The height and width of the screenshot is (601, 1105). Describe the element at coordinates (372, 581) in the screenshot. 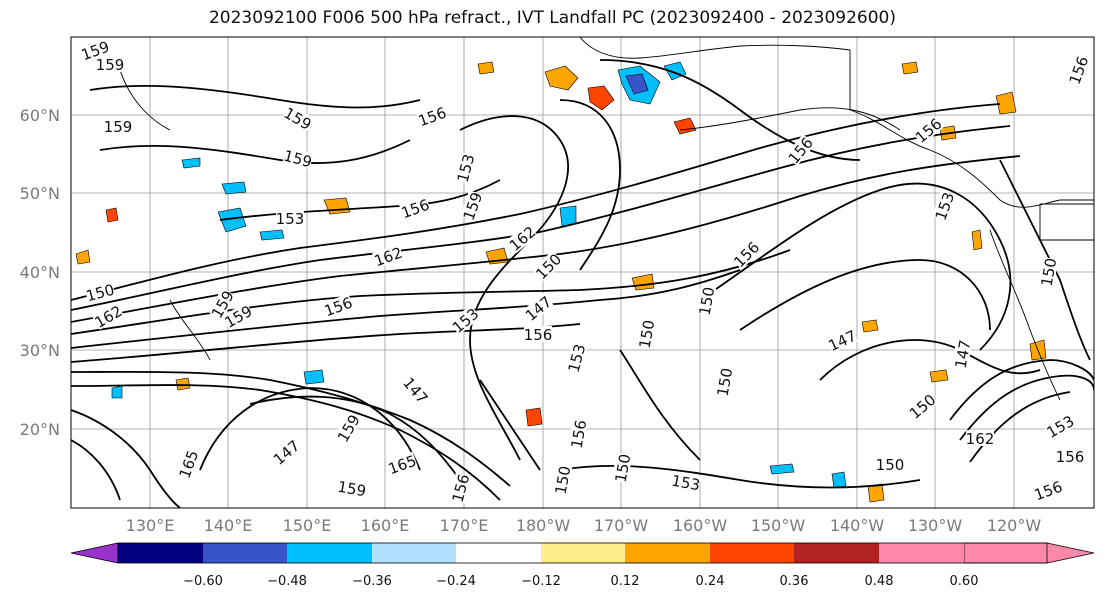

I see `colorbar-tick-label: −0.36` at that location.